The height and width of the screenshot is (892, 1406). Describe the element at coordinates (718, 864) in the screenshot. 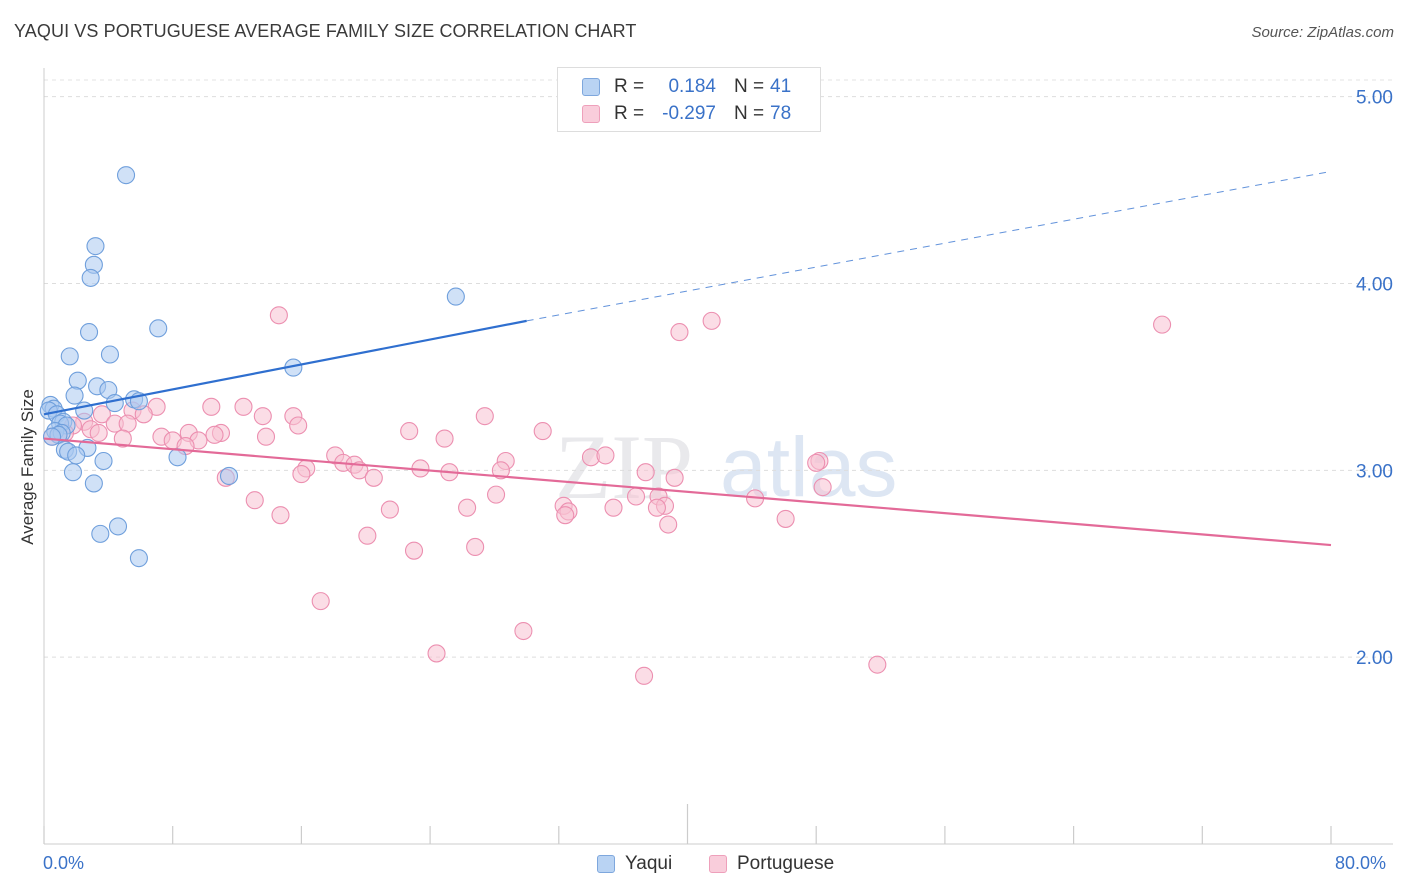

I see `portuguese-legend-swatch` at that location.